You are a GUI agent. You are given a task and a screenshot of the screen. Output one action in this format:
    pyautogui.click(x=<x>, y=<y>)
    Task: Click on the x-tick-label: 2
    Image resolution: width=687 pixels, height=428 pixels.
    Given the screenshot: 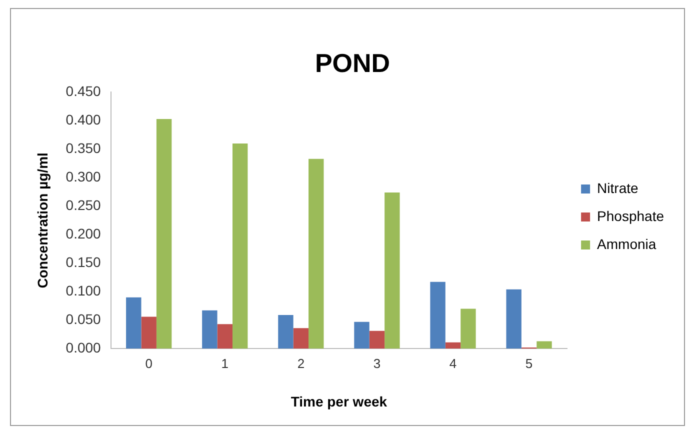 What is the action you would take?
    pyautogui.click(x=301, y=363)
    